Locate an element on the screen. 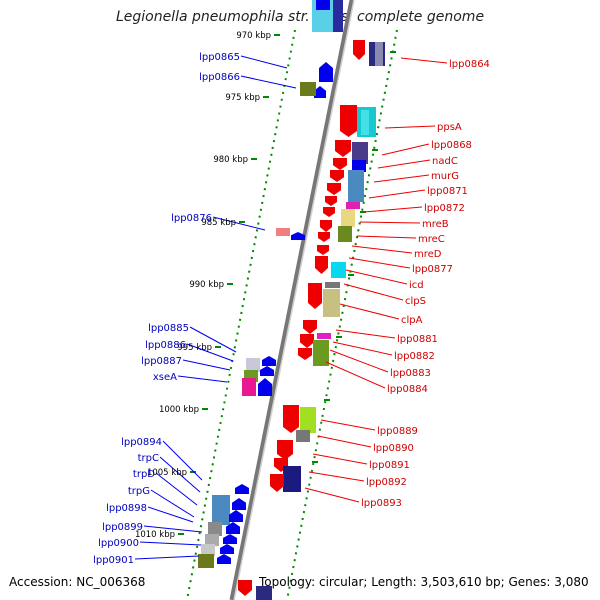 Image resolution: width=600 pixels, height=600 pixels. gene-label-right: lpp0891 is located at coordinates (389, 465).